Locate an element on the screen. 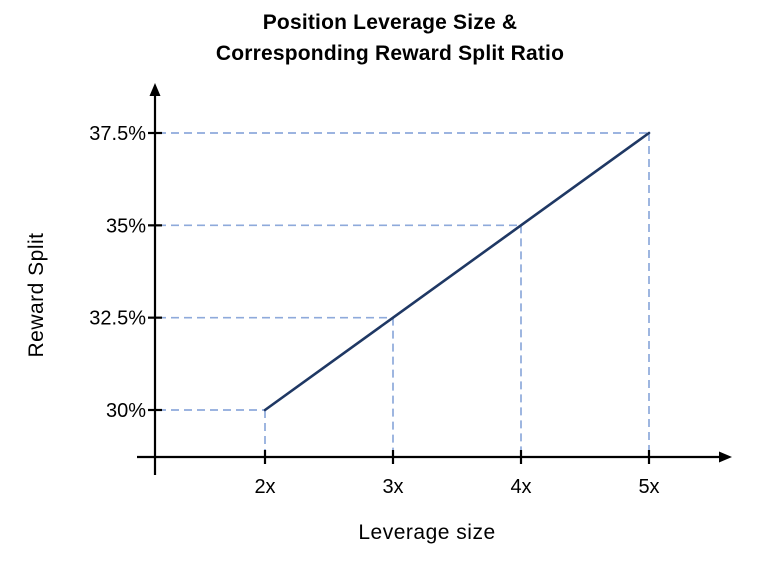 The width and height of the screenshot is (768, 564). x-tick-label: 5x is located at coordinates (648, 487).